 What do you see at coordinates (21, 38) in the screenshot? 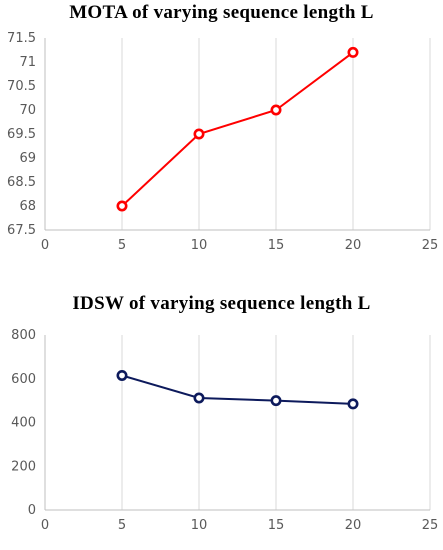
I see `y-tick-label: 71.5` at bounding box center [21, 38].